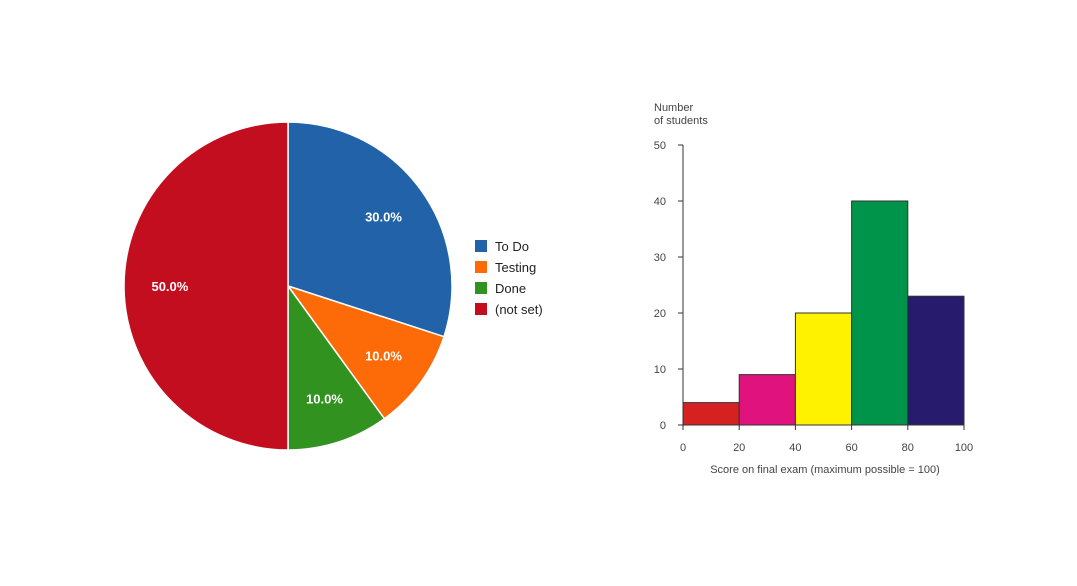  What do you see at coordinates (336, 367) in the screenshot?
I see `pie-slice-done` at bounding box center [336, 367].